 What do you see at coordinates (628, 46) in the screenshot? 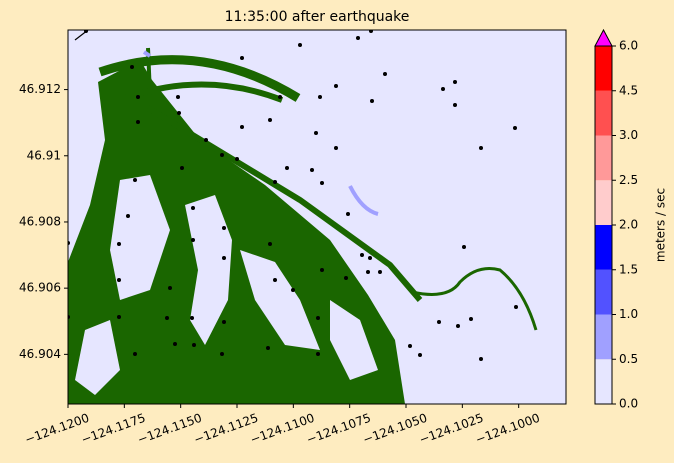
I see `colorbar-tick-label: 6.0` at bounding box center [628, 46].